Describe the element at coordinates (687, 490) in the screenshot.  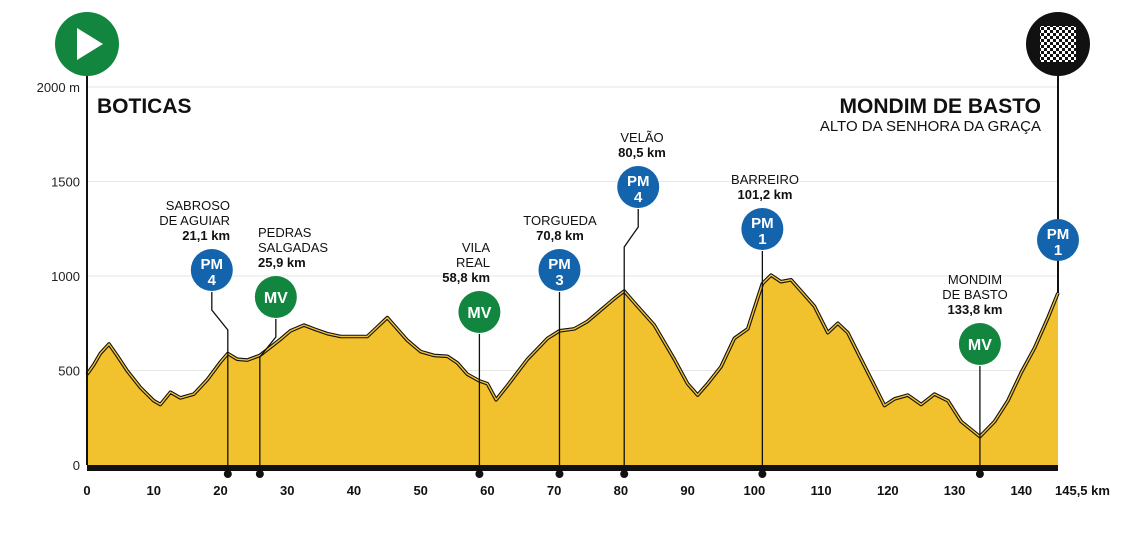
I see `x-tick-label: 90` at that location.